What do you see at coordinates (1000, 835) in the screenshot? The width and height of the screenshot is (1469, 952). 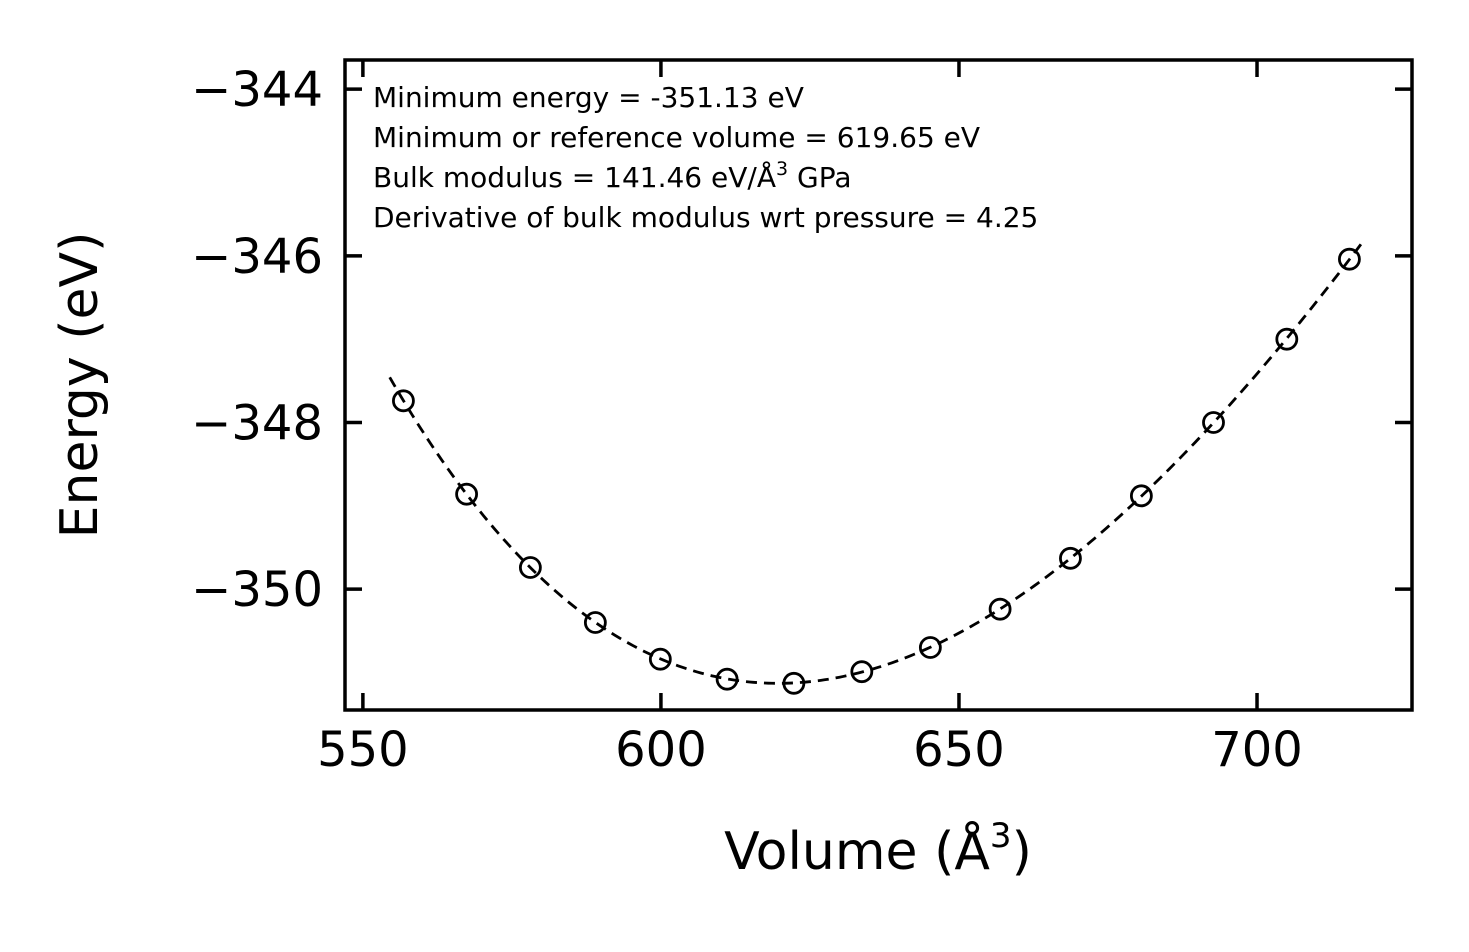 I see `x-axis-label-superscript: 3` at bounding box center [1000, 835].